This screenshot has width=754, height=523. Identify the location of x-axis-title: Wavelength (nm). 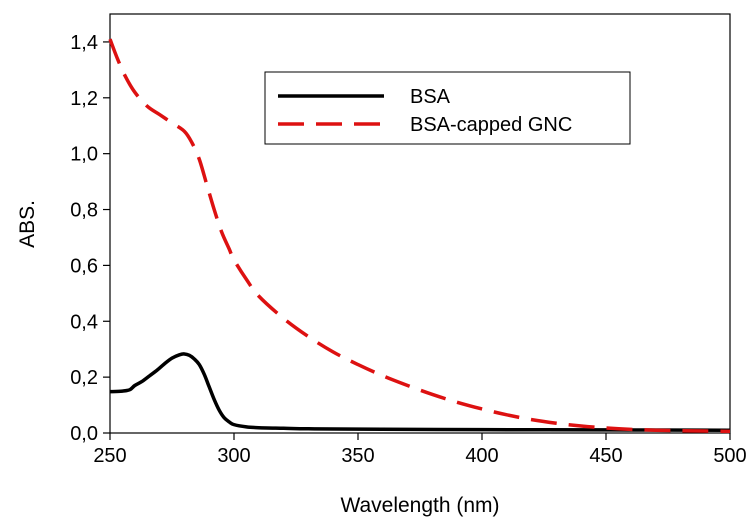
(419, 505).